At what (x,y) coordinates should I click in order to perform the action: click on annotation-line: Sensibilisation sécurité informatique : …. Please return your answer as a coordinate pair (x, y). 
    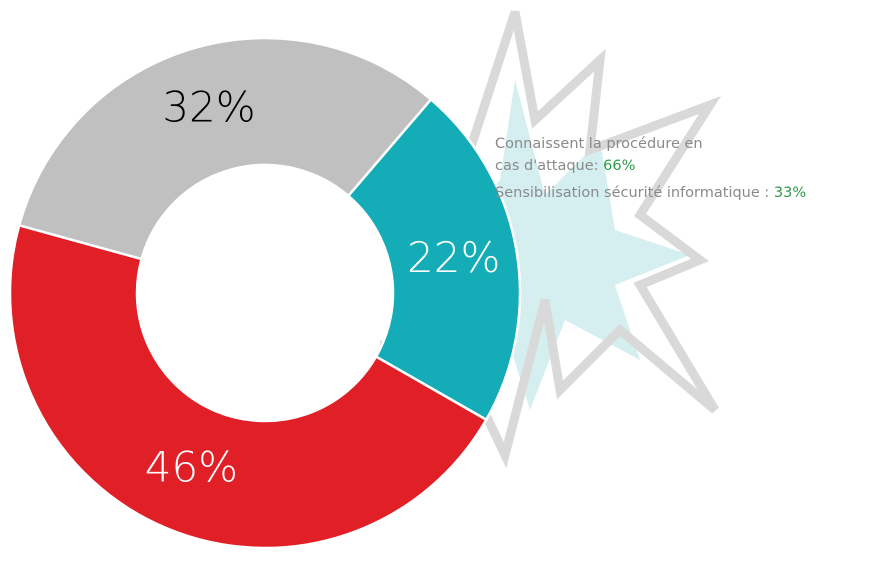
    Looking at the image, I should click on (650, 193).